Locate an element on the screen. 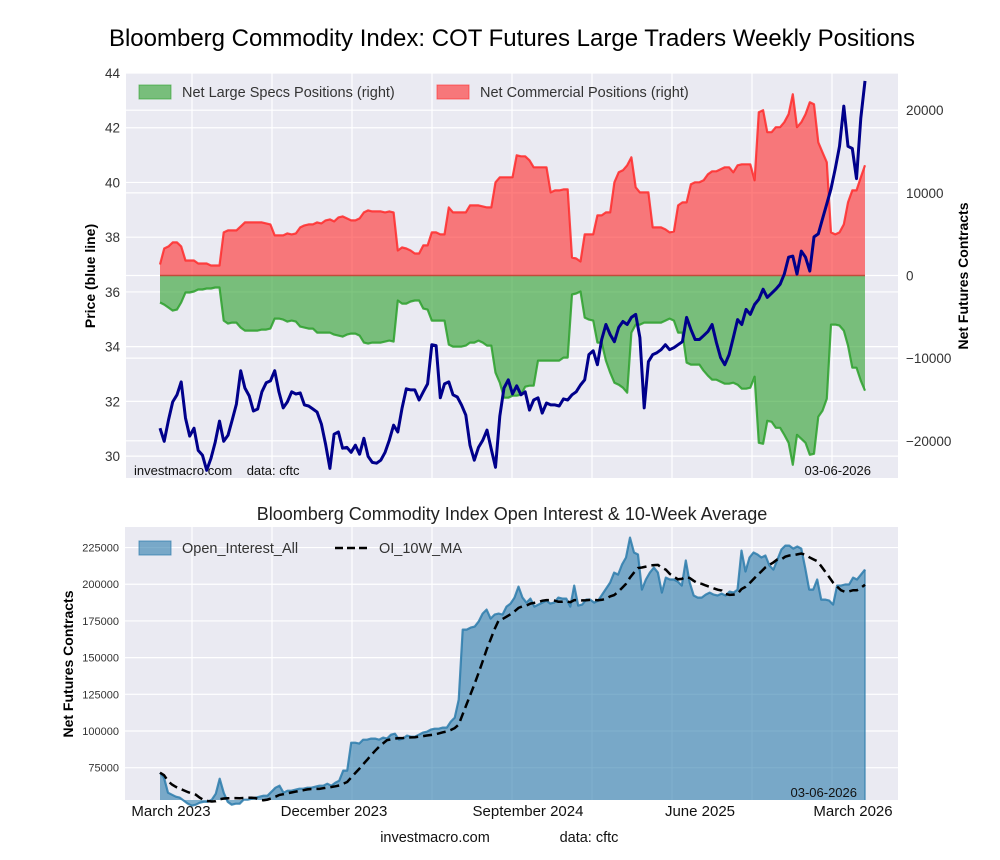 The height and width of the screenshot is (860, 1000). oi-tick-label: 75000 is located at coordinates (103, 769).